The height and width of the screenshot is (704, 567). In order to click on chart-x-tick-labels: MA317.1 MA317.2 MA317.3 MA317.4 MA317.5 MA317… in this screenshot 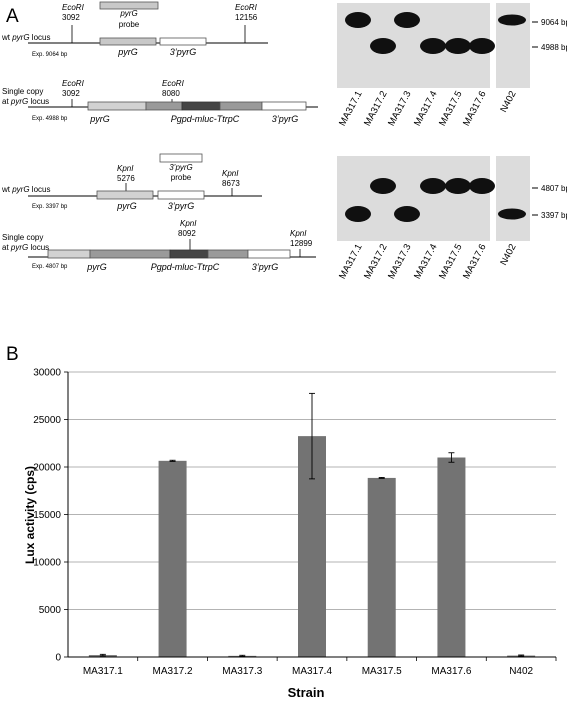, I will do `click(308, 671)`.